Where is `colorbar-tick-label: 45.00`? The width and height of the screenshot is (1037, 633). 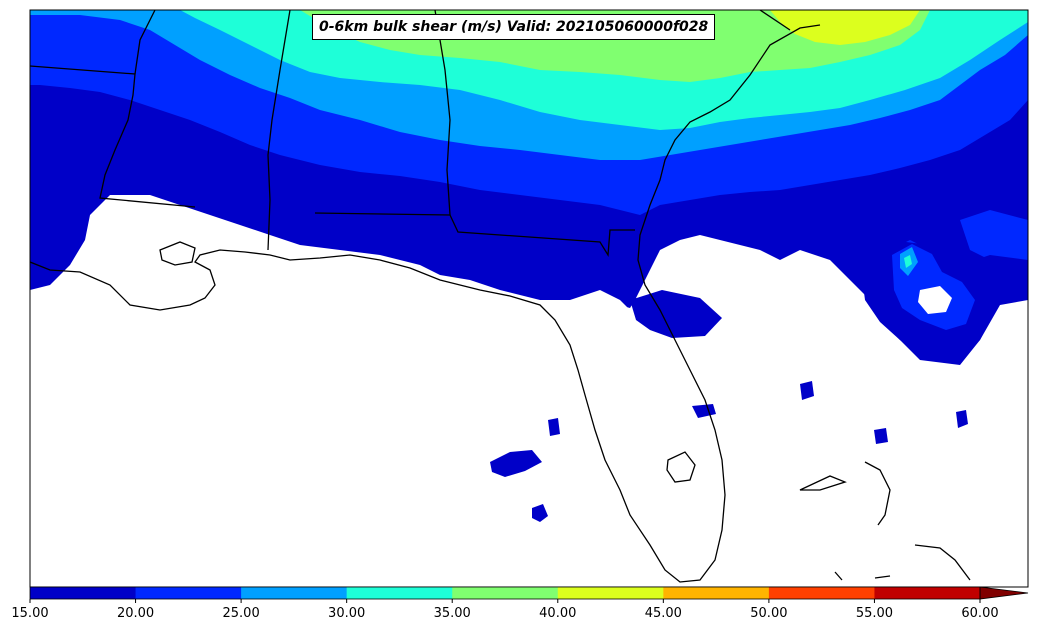 colorbar-tick-label: 45.00 is located at coordinates (663, 613).